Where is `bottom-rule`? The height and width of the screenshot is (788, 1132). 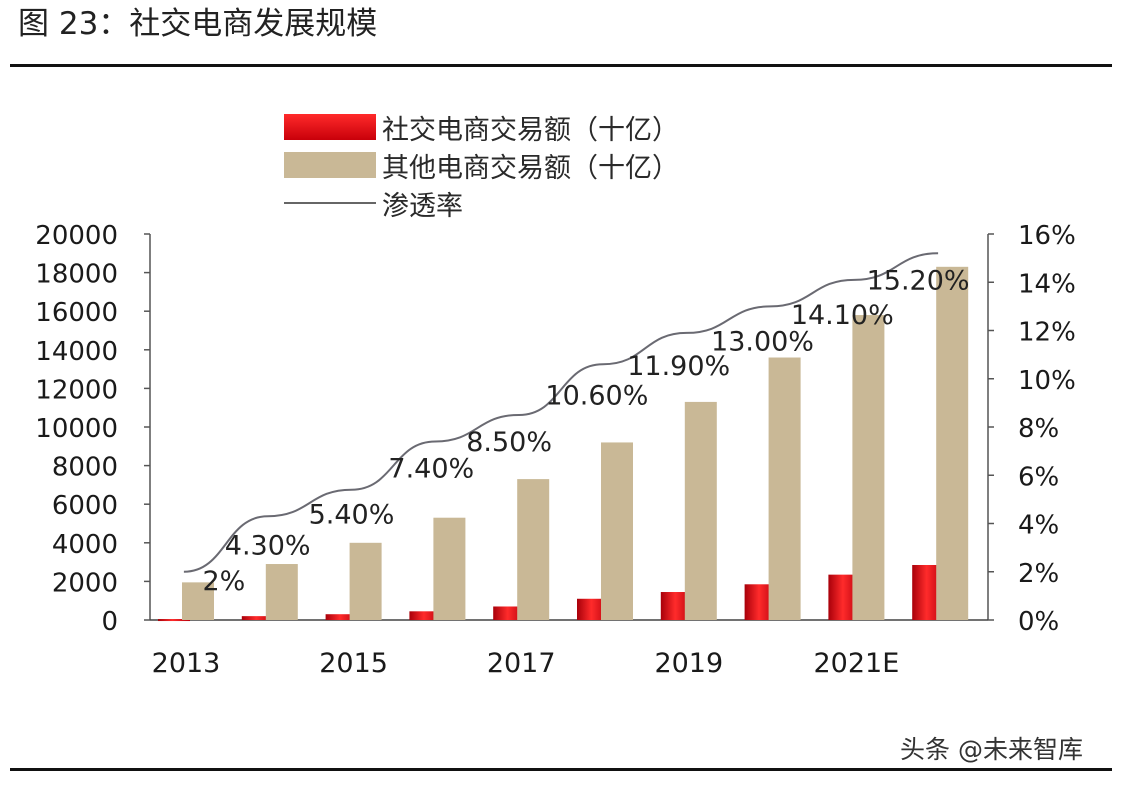
bottom-rule is located at coordinates (561, 769).